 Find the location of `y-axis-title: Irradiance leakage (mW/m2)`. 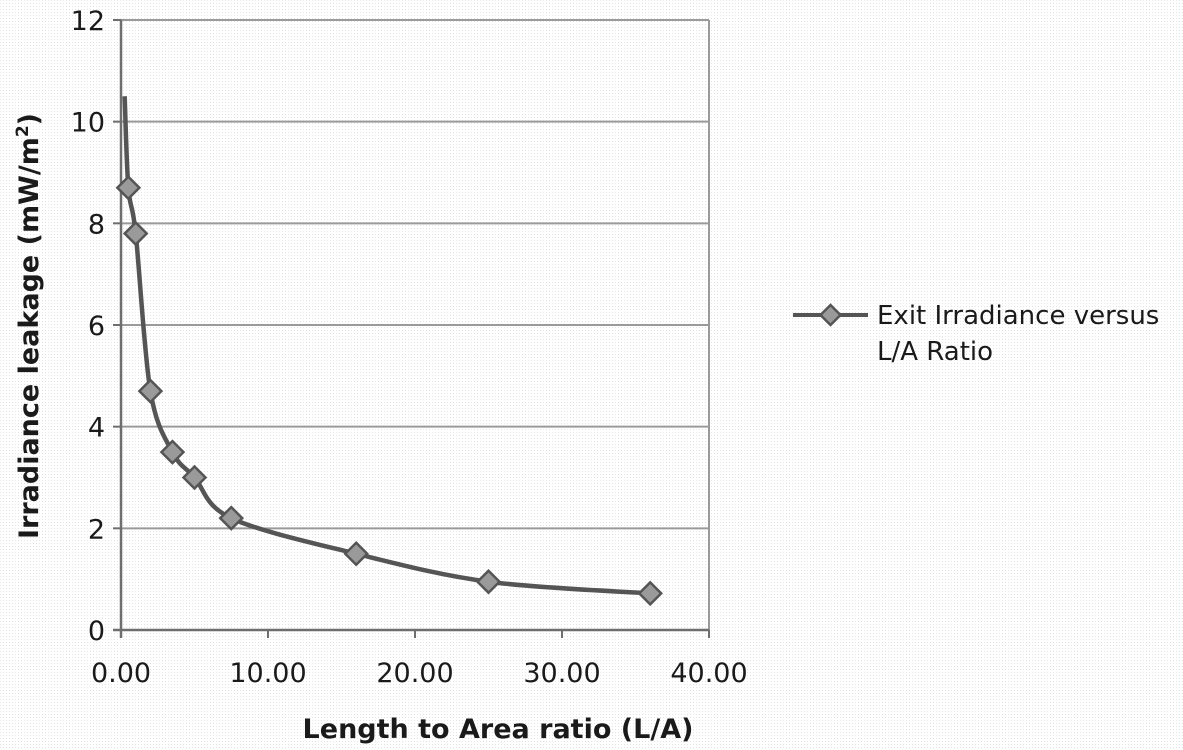

y-axis-title: Irradiance leakage (mW/m2) is located at coordinates (29, 326).